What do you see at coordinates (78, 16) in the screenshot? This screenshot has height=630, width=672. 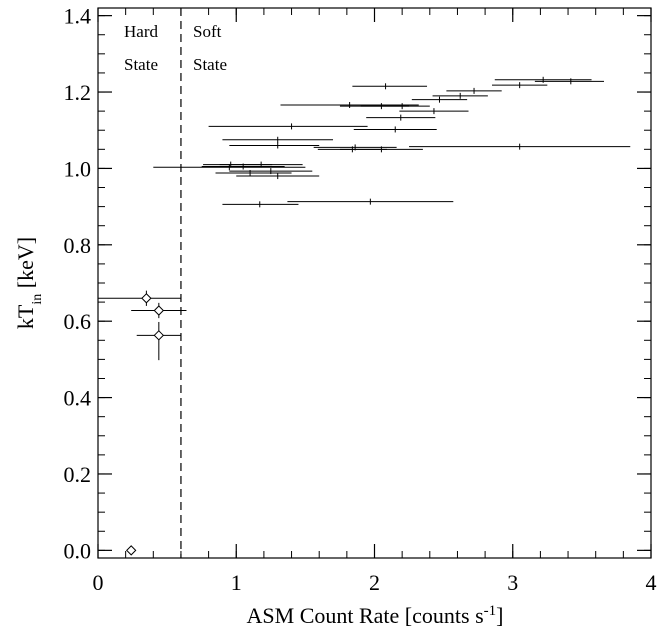 I see `y-tick-label: 1.4` at bounding box center [78, 16].